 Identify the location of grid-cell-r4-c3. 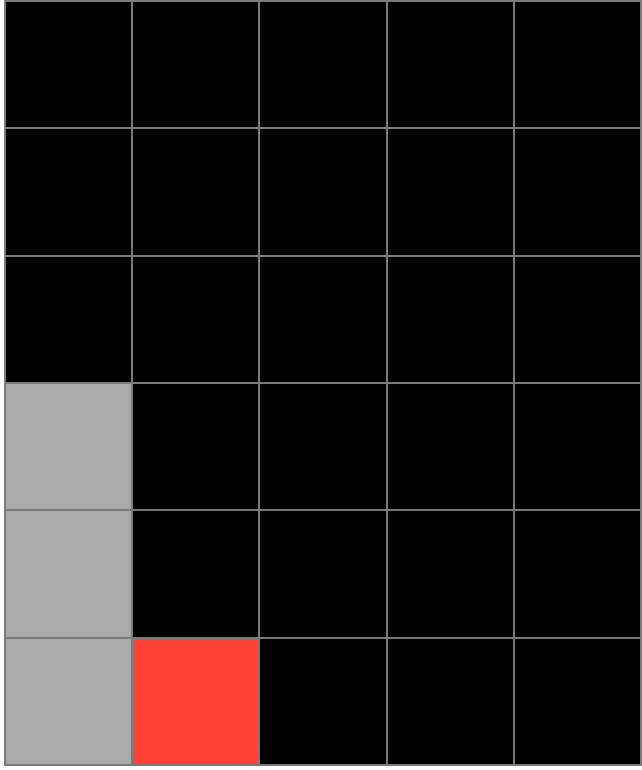
(450, 574).